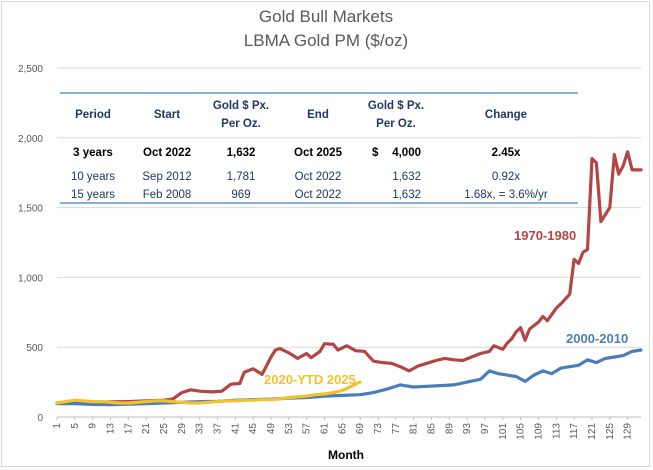  What do you see at coordinates (240, 195) in the screenshot?
I see `table-cell-start-px: 969` at bounding box center [240, 195].